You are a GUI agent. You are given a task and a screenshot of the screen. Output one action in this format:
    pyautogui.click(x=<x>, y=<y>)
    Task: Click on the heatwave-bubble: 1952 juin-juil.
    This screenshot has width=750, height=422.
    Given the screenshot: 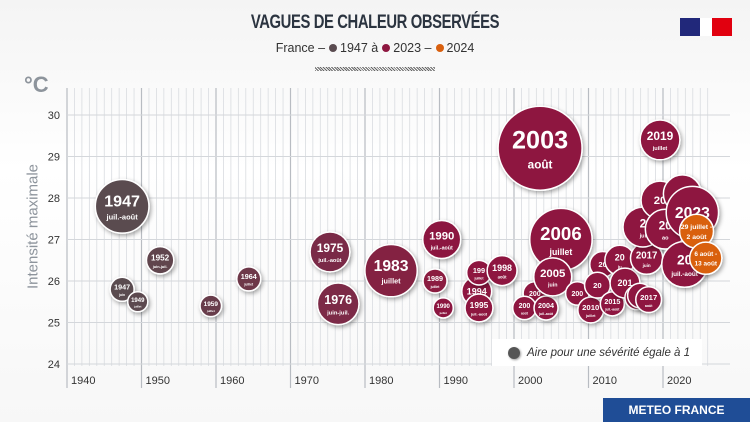 What is the action you would take?
    pyautogui.click(x=160, y=260)
    